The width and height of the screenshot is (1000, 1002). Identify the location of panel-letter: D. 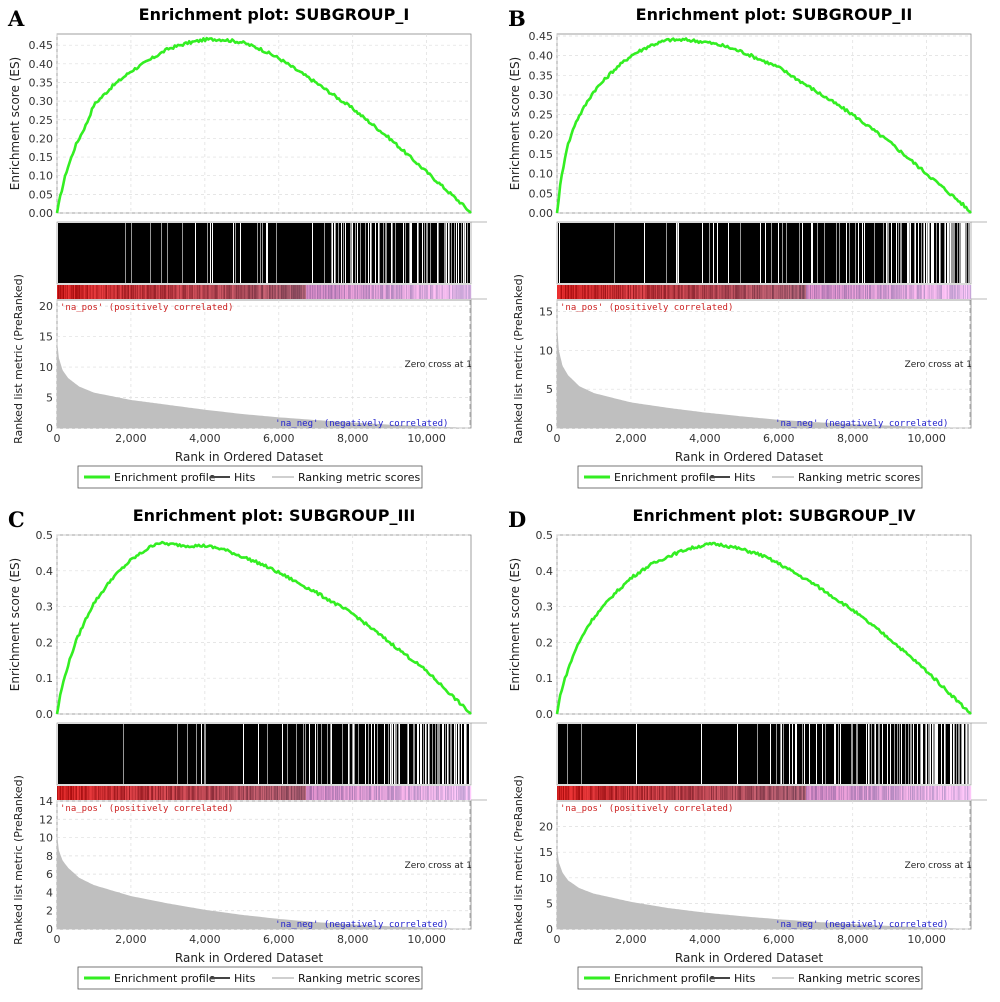
(517, 519).